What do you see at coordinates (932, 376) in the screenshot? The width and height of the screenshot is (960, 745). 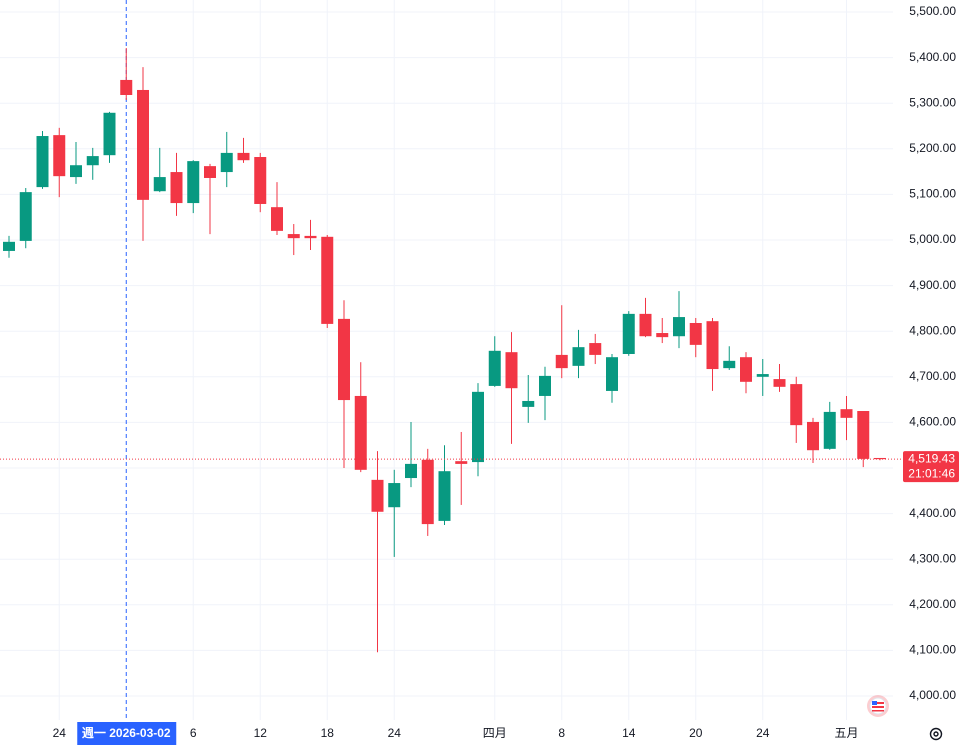 I see `y-tick-label: 4,700.00` at bounding box center [932, 376].